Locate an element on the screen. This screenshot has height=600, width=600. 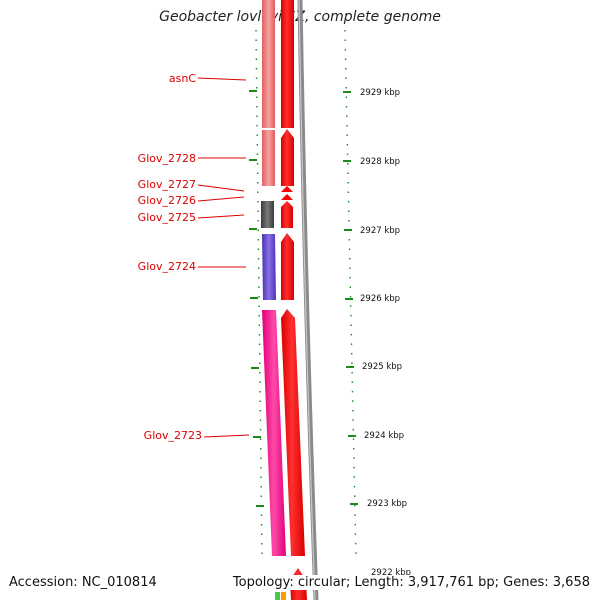
label-leaders is located at coordinates (223, 257).